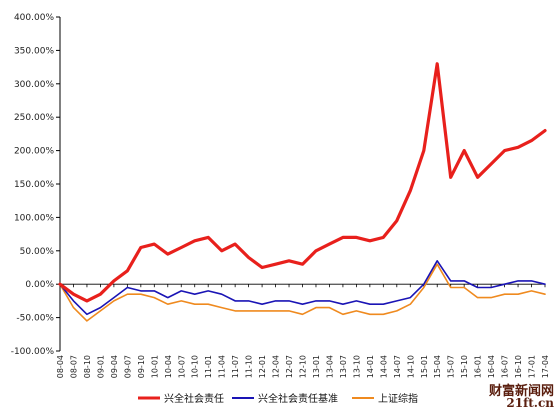 Image resolution: width=560 pixels, height=417 pixels. Describe the element at coordinates (181, 366) in the screenshot. I see `x-tick-label: 10-07` at that location.